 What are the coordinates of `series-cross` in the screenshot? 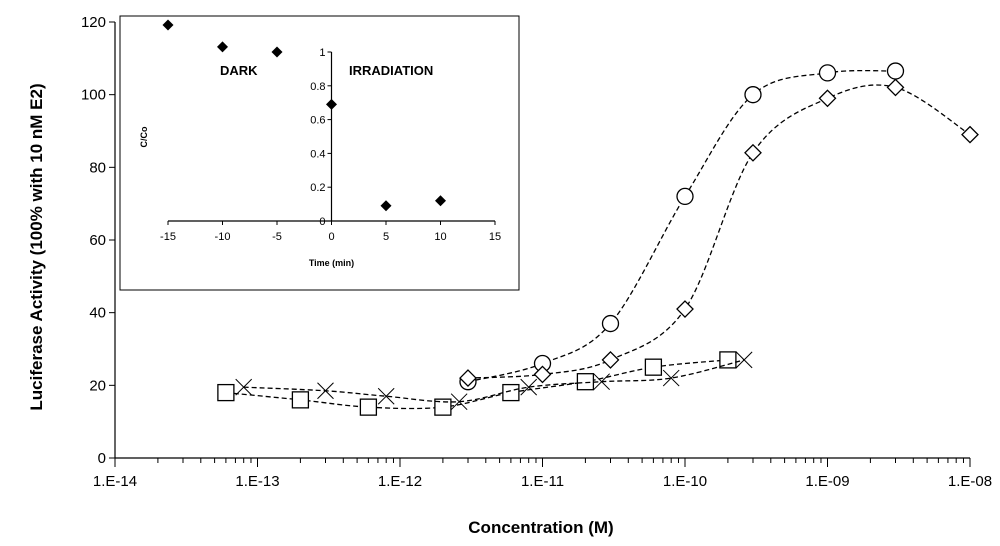 It's located at (494, 381).